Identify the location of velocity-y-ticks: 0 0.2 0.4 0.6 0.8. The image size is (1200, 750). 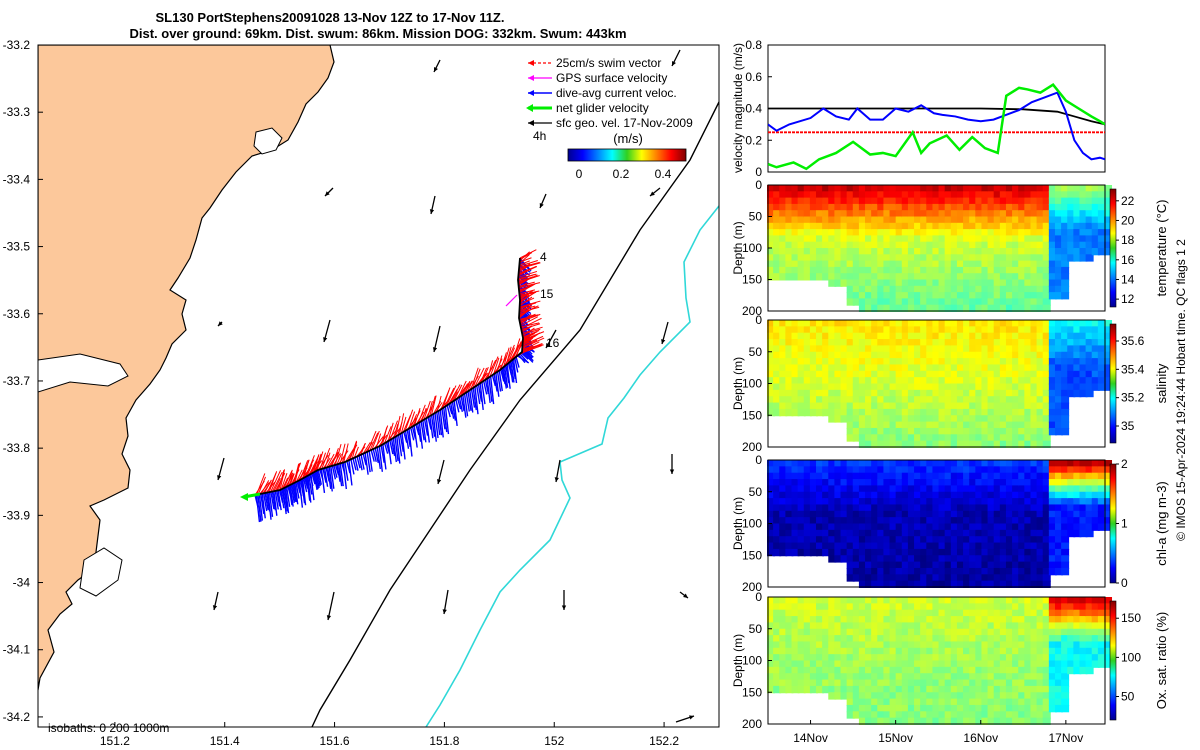
(758, 108).